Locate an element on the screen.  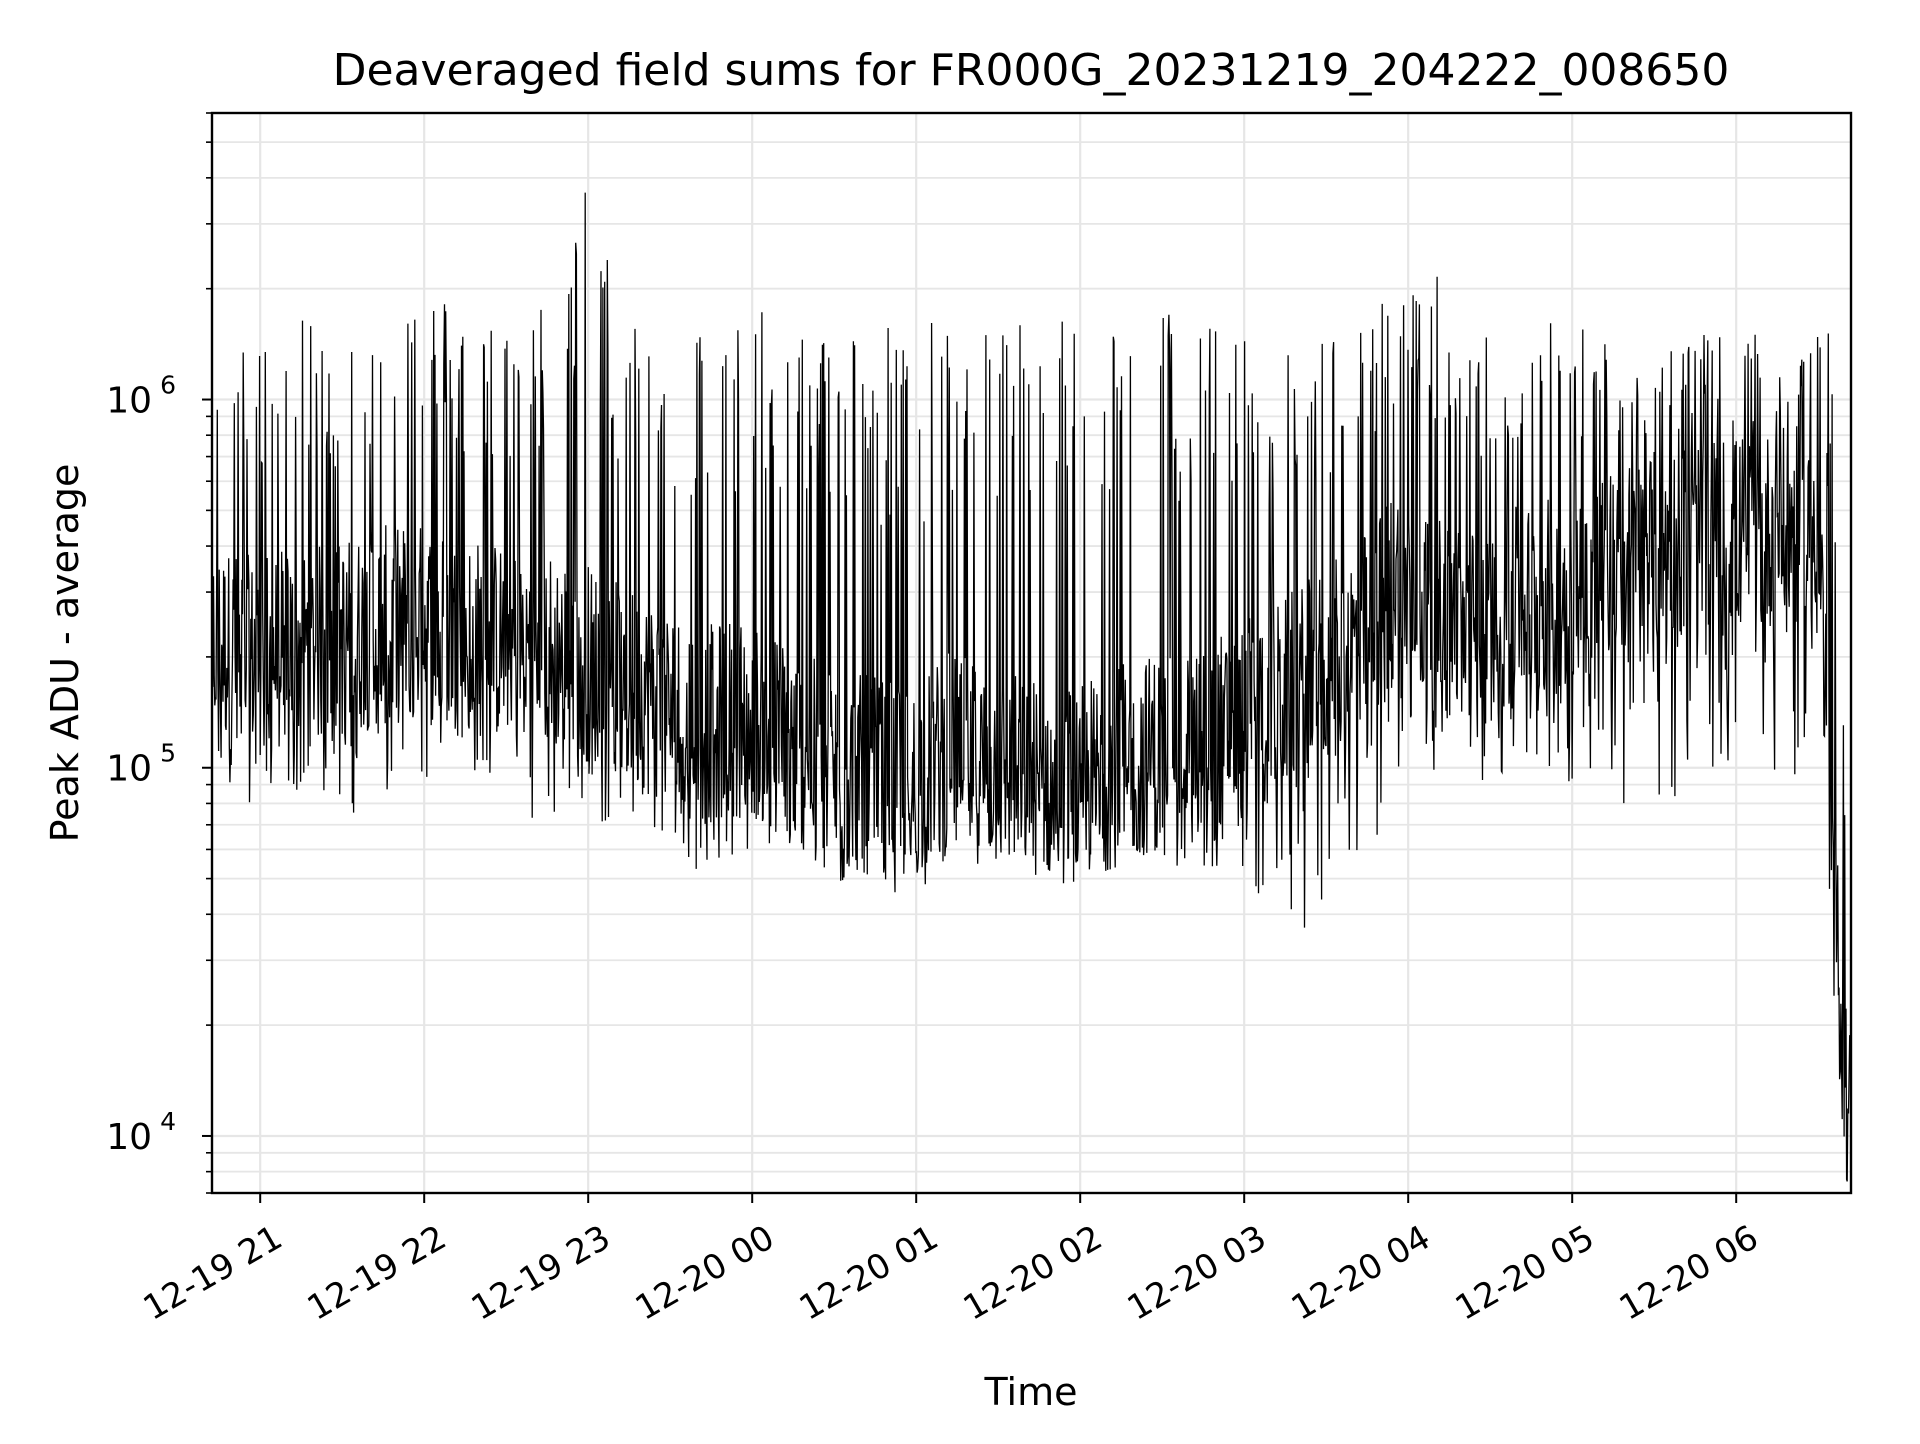
y-tick-exponent: 6 is located at coordinates (168, 385).